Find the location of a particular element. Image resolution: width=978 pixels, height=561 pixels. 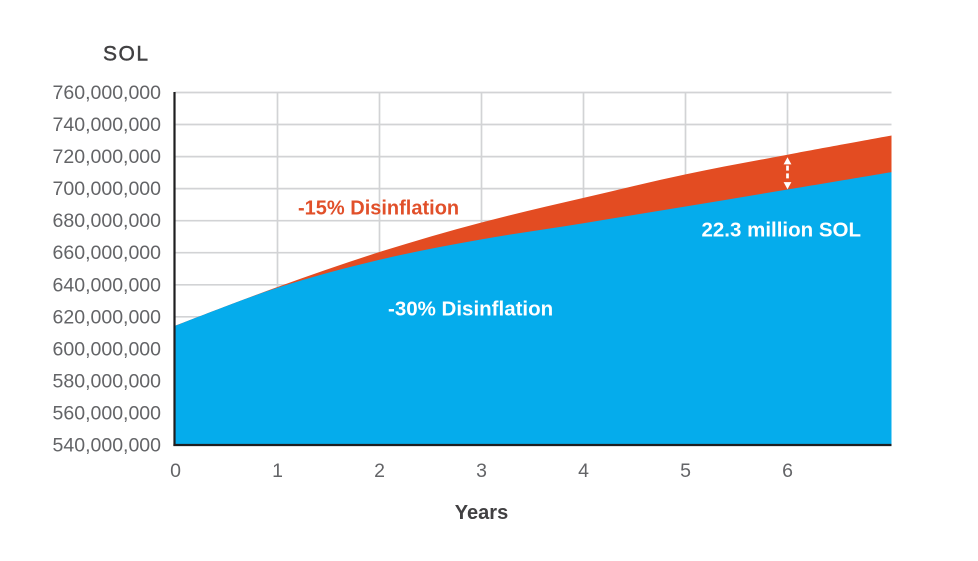

svg-text: 700,000,000 is located at coordinates (107, 189).